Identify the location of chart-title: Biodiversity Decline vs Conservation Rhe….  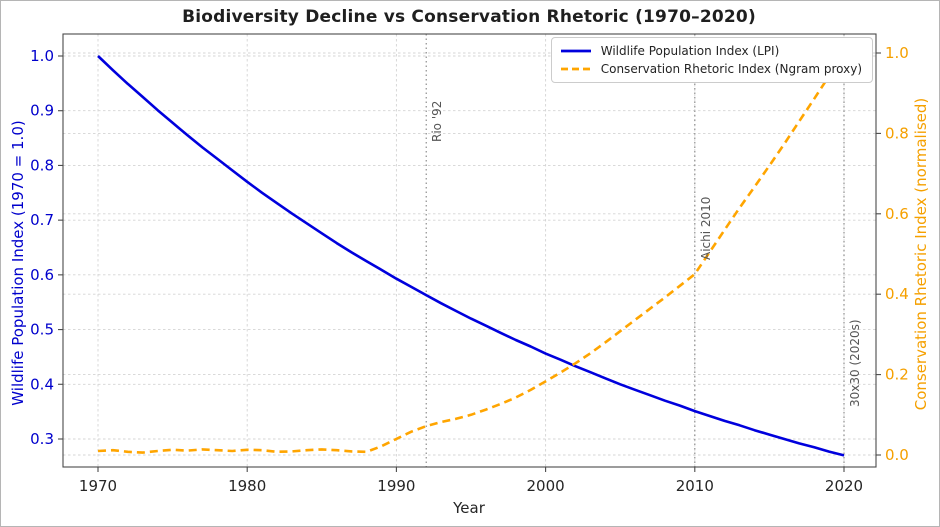
(469, 17).